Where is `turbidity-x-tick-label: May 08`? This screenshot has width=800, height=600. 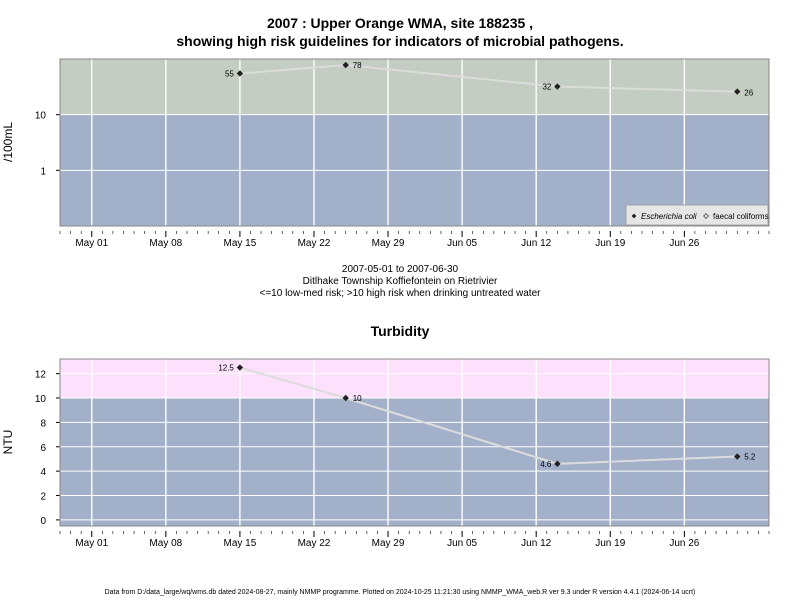
turbidity-x-tick-label: May 08 is located at coordinates (165, 543).